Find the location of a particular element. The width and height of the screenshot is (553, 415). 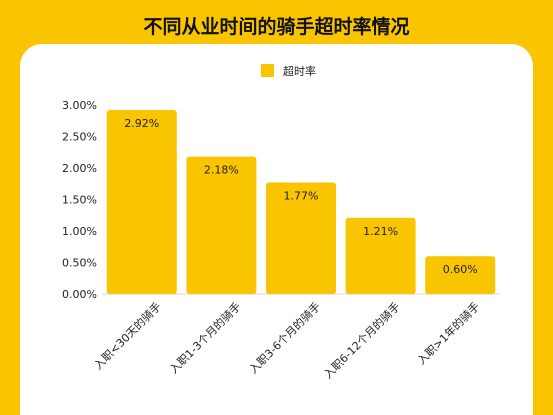

chart-title: 不同从业时间的骑手超时率情况 is located at coordinates (276, 27).